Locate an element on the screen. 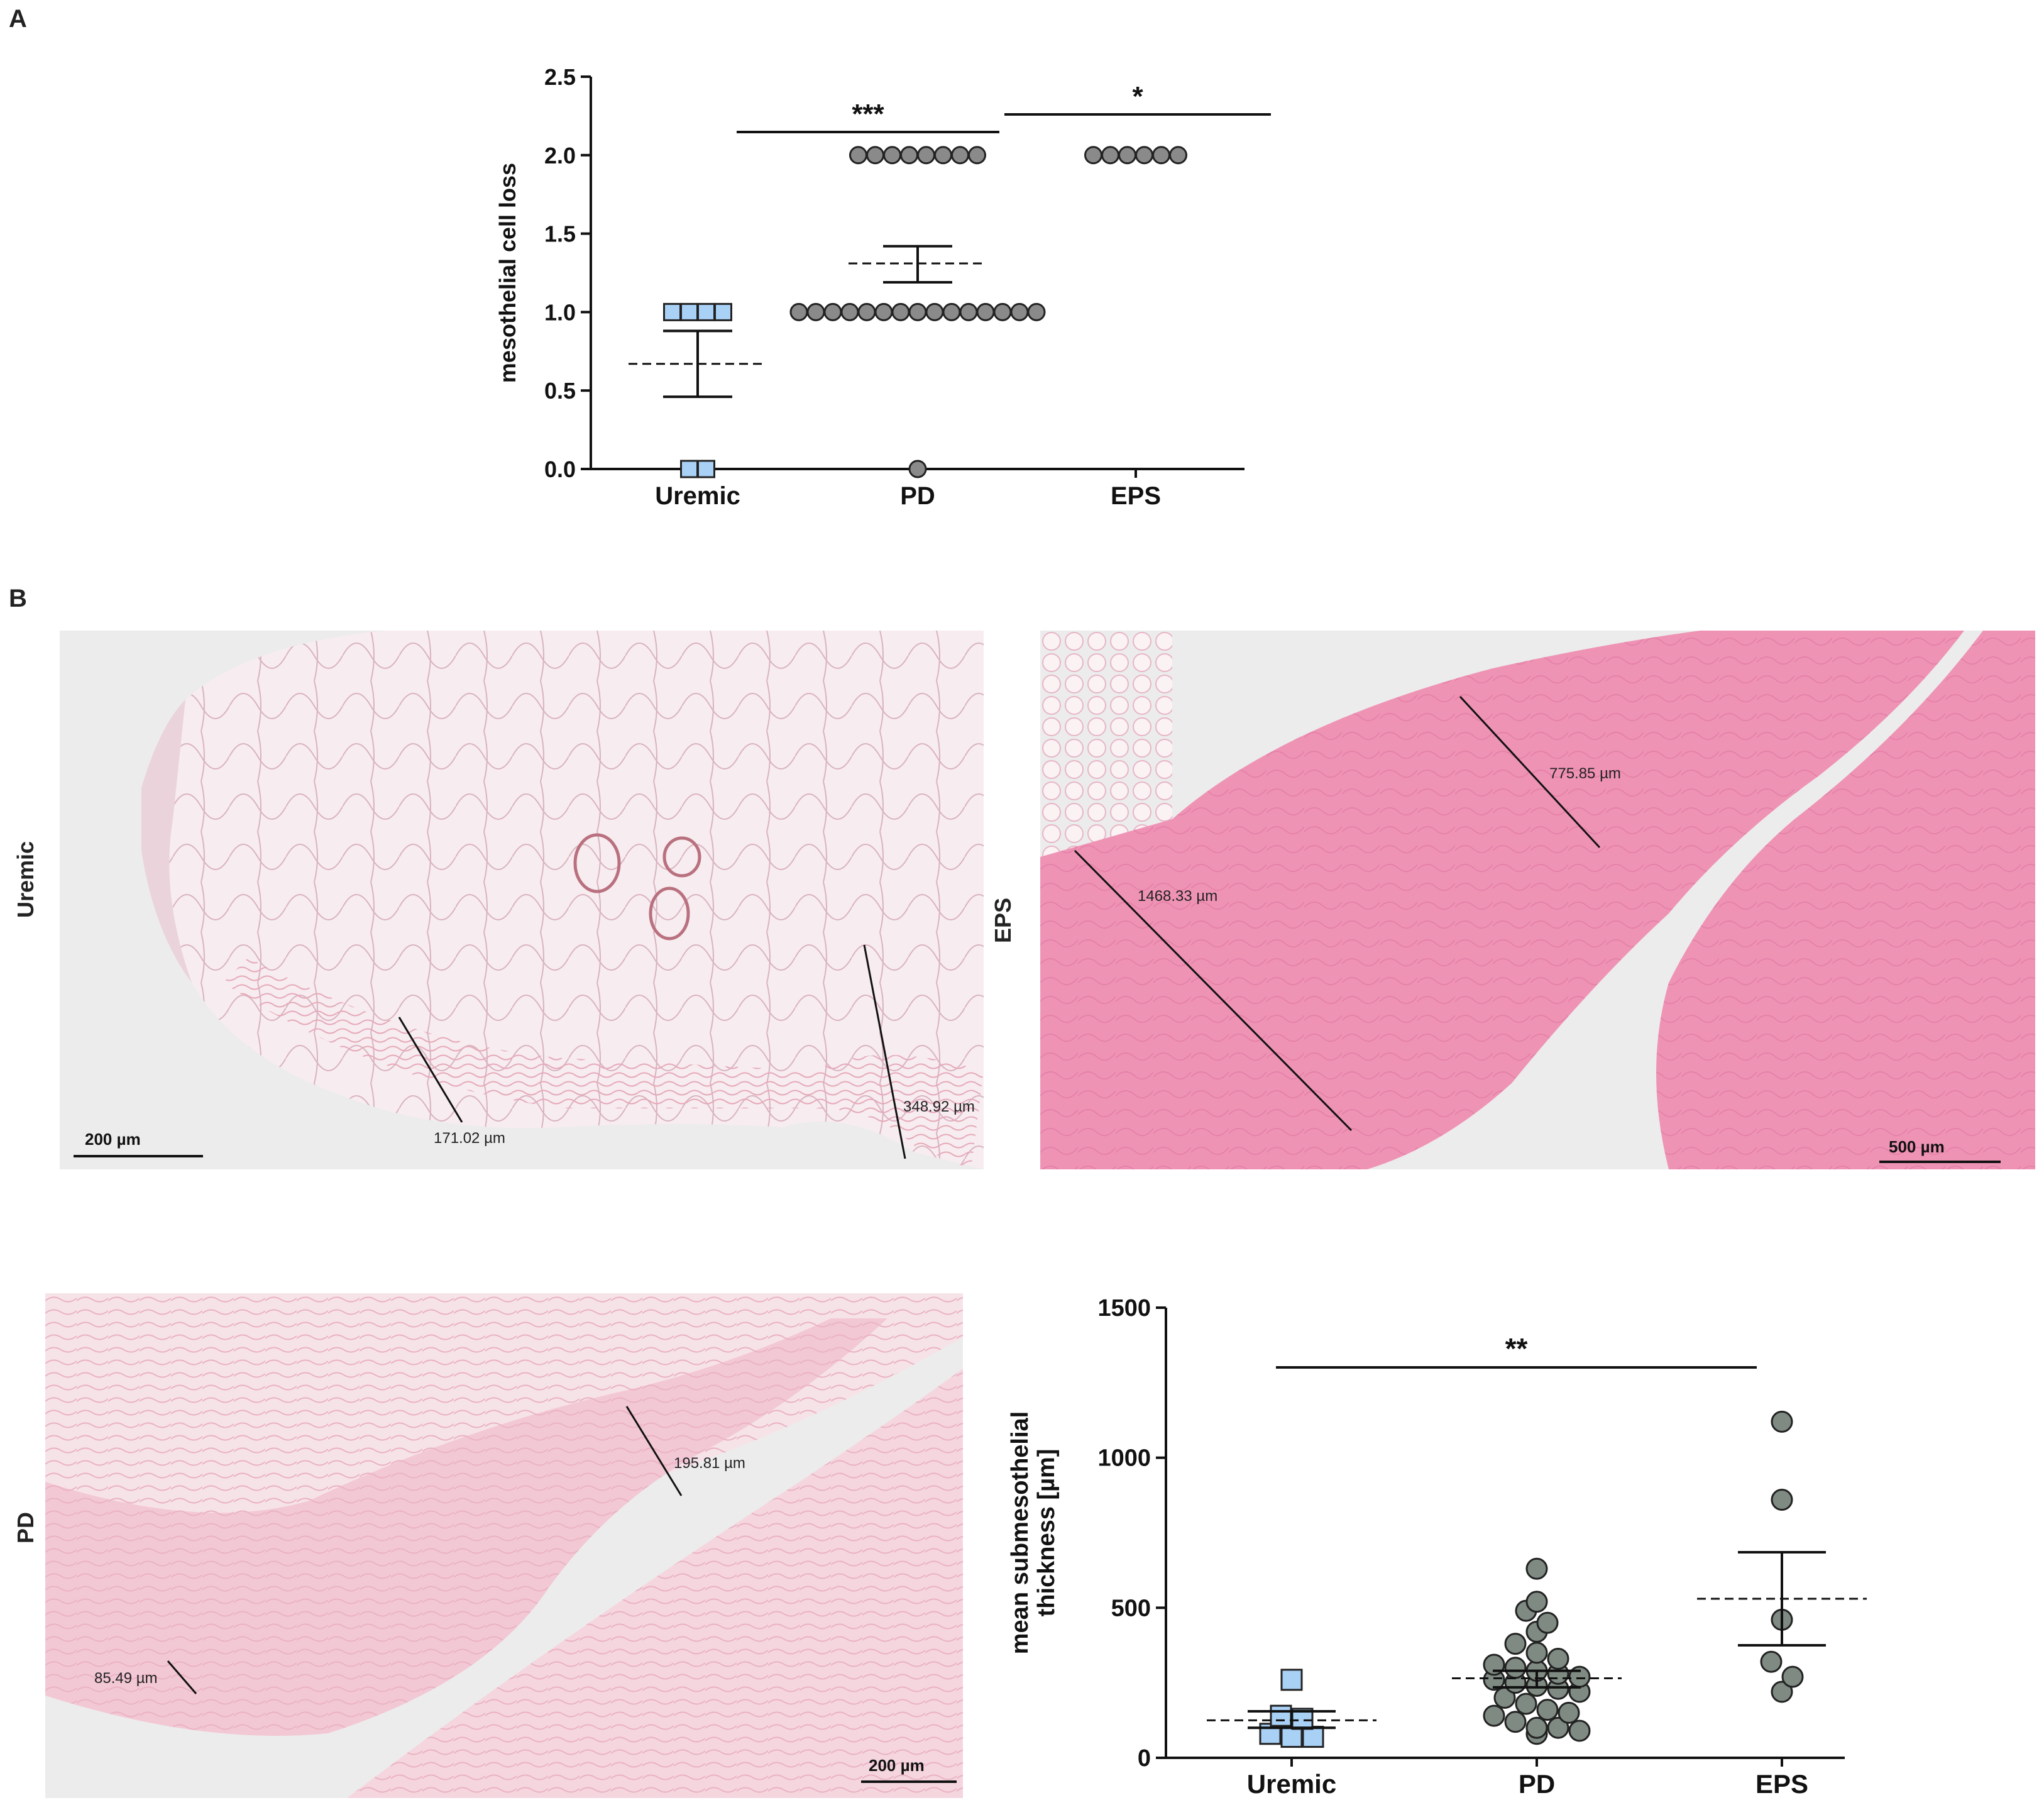  measure-label-2: 1468.33 µm is located at coordinates (1178, 896).